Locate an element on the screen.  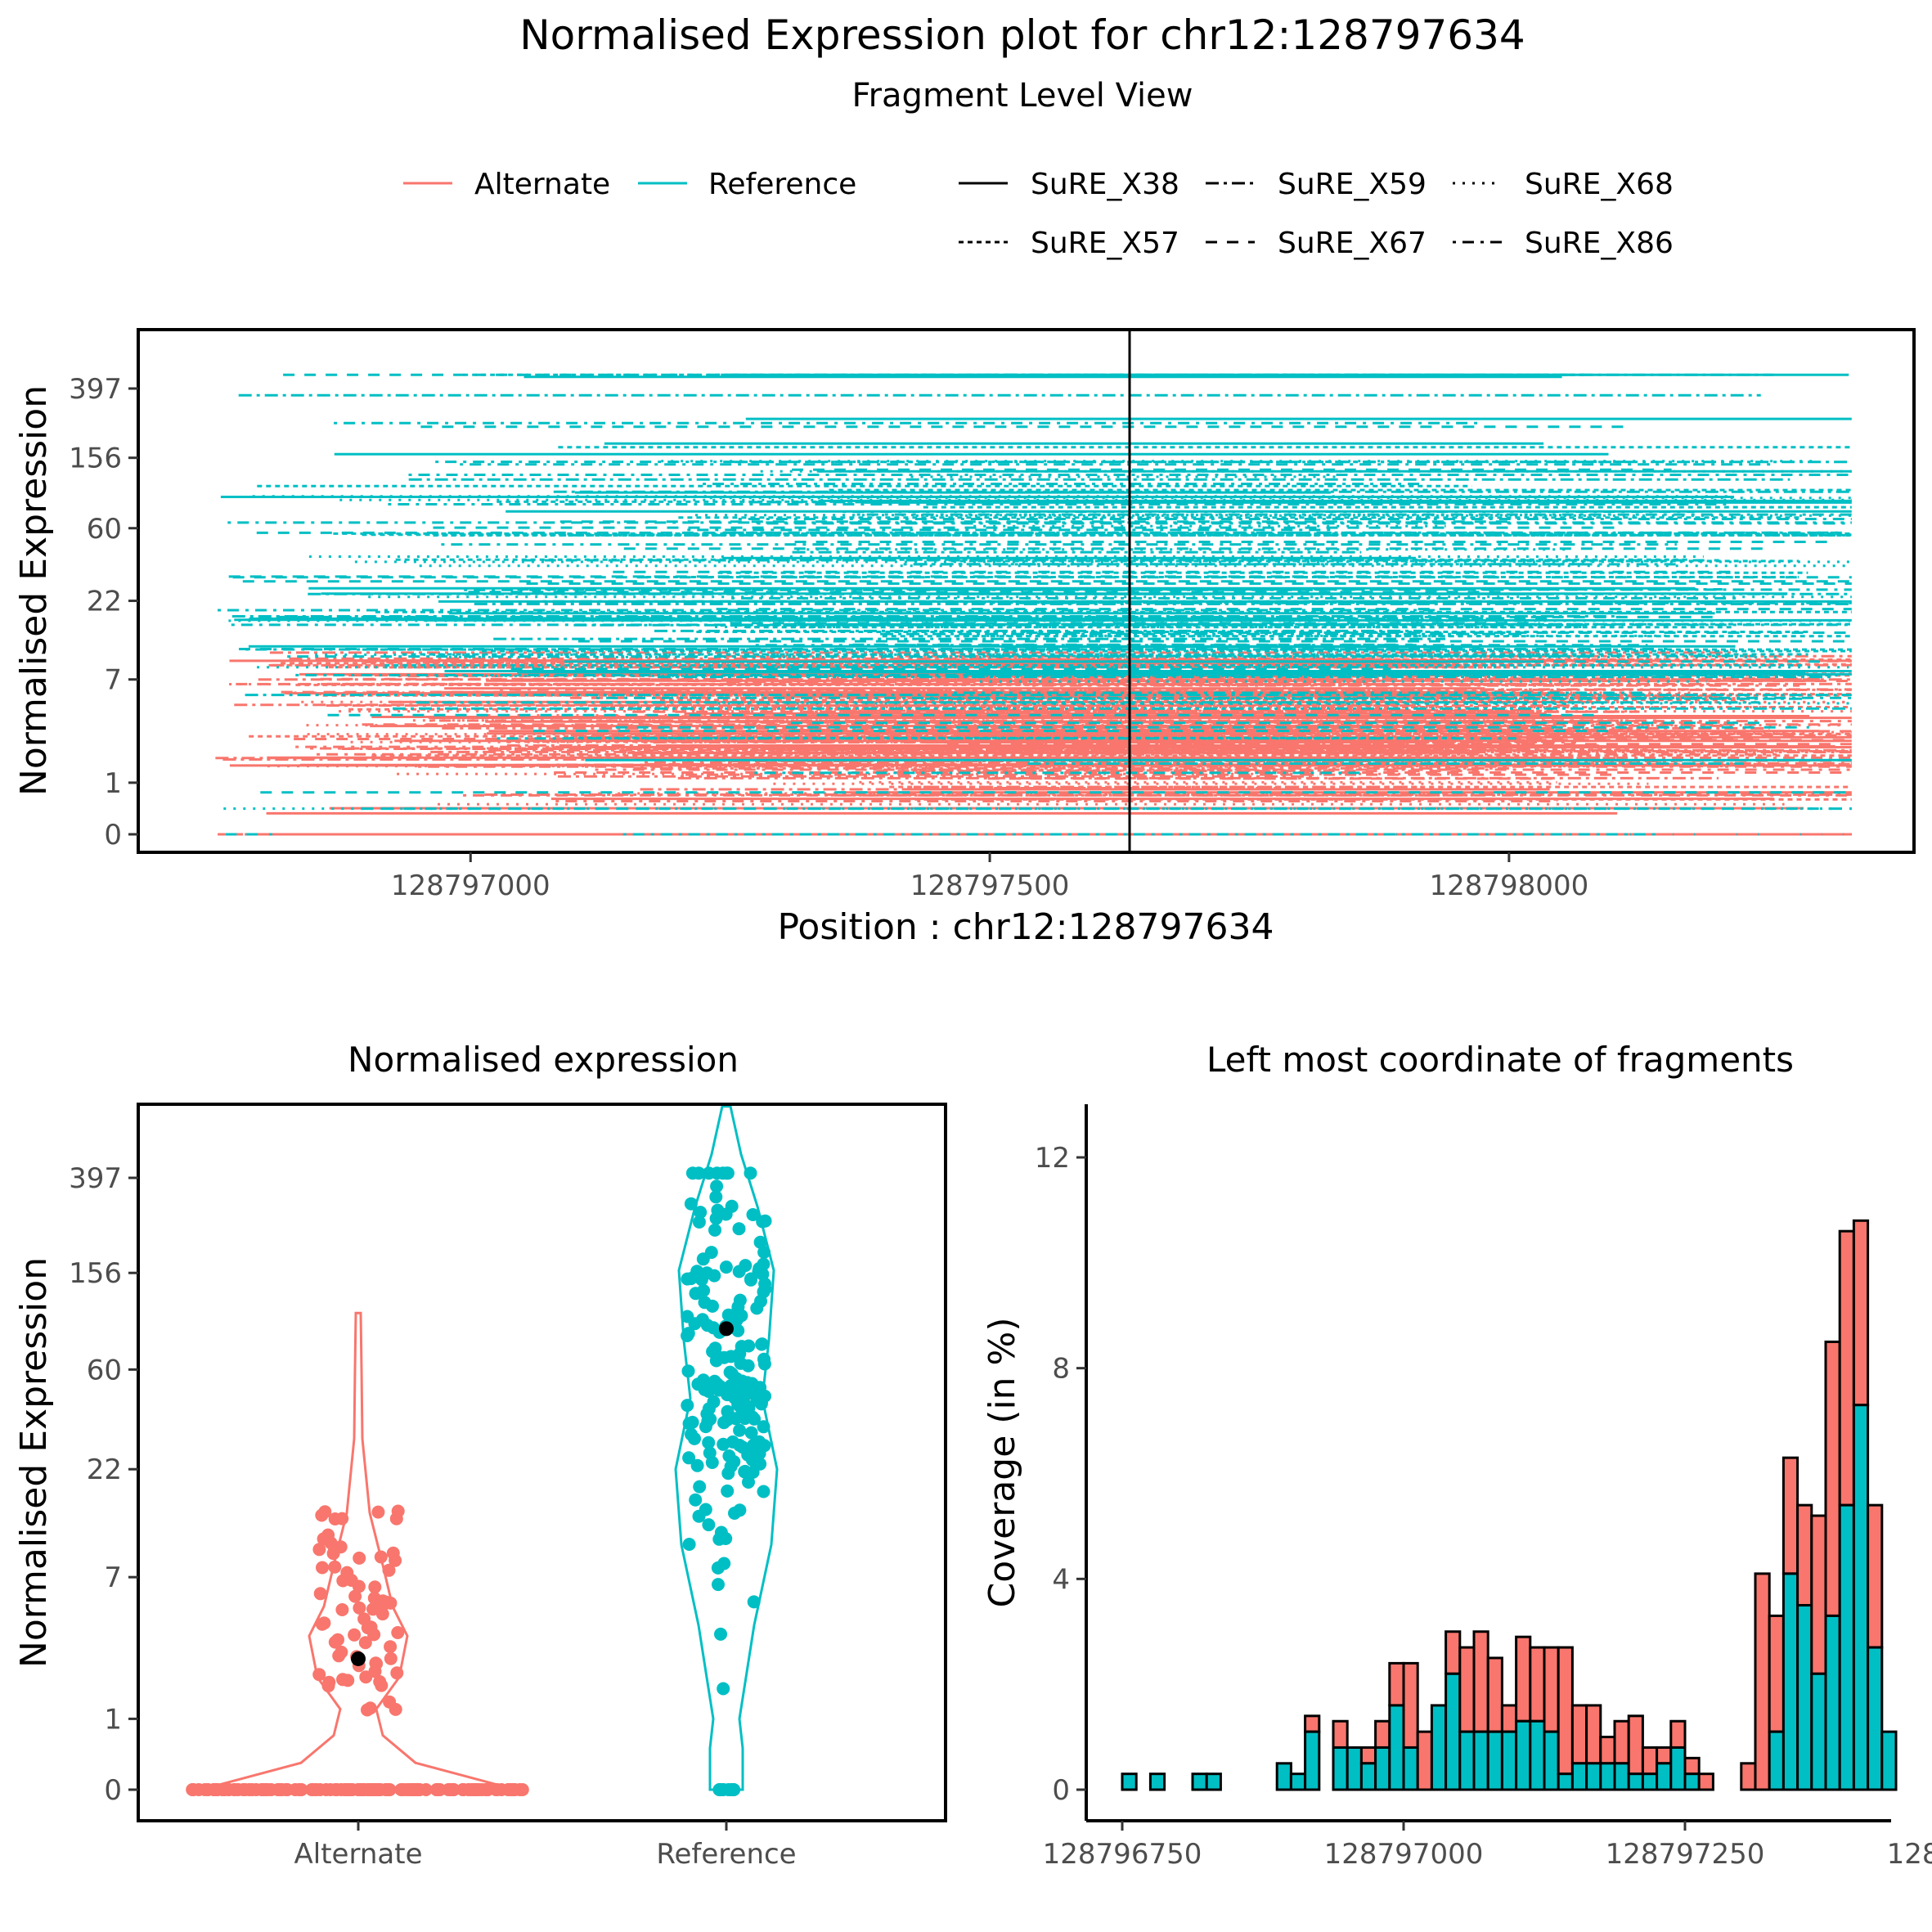
legend-linetype-sure-x57: SuRE_X57 is located at coordinates (1069, 244).